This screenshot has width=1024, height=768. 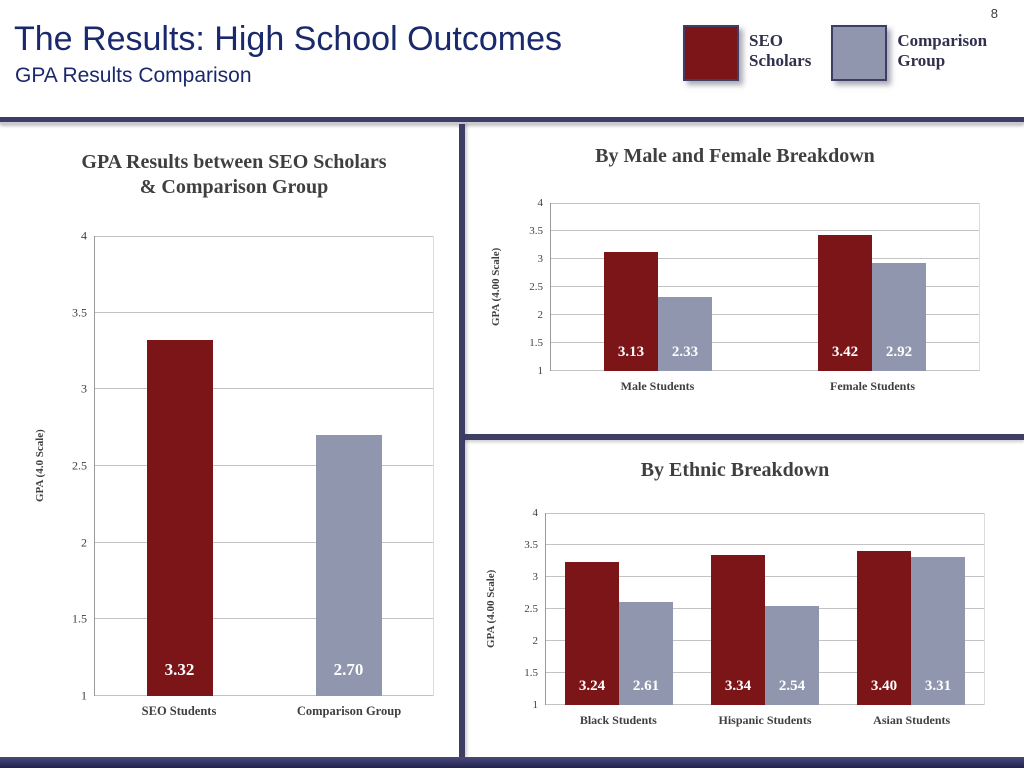 I want to click on x-category-label: Hispanic Students, so click(x=765, y=720).